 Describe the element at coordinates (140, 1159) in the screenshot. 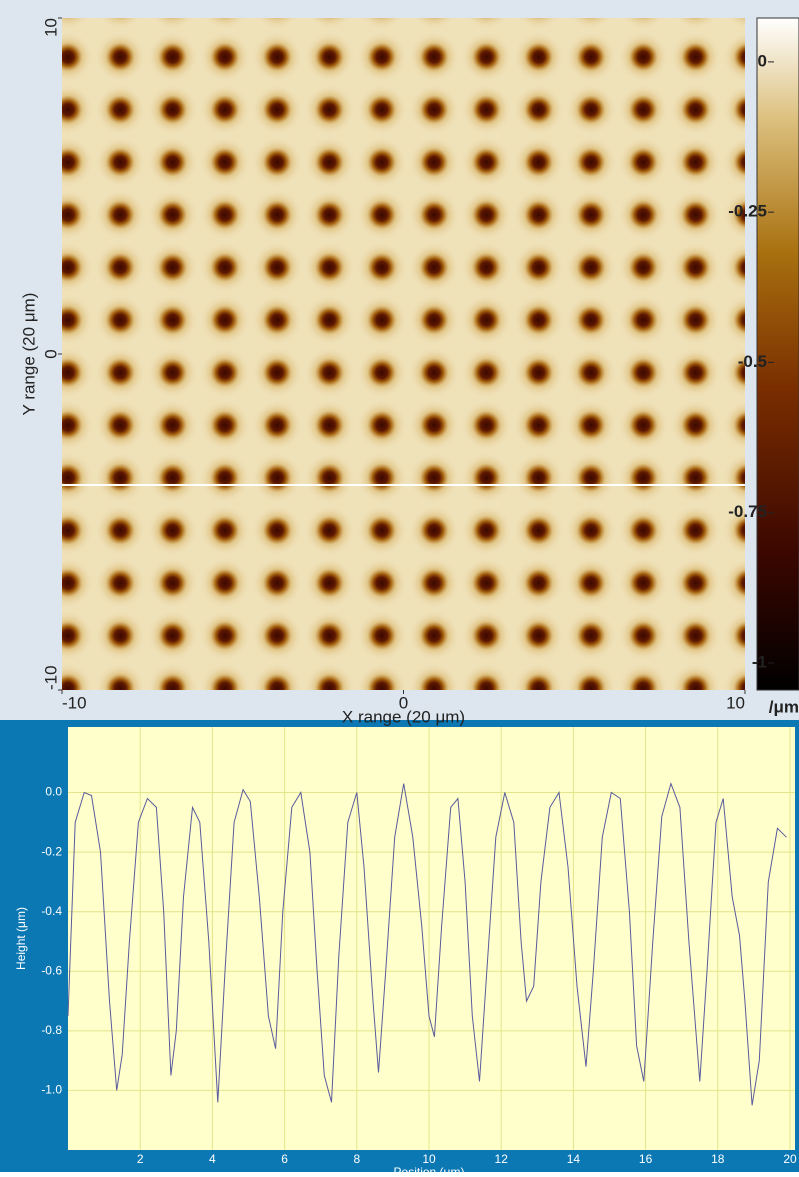

I see `x-tick-label: 2` at that location.